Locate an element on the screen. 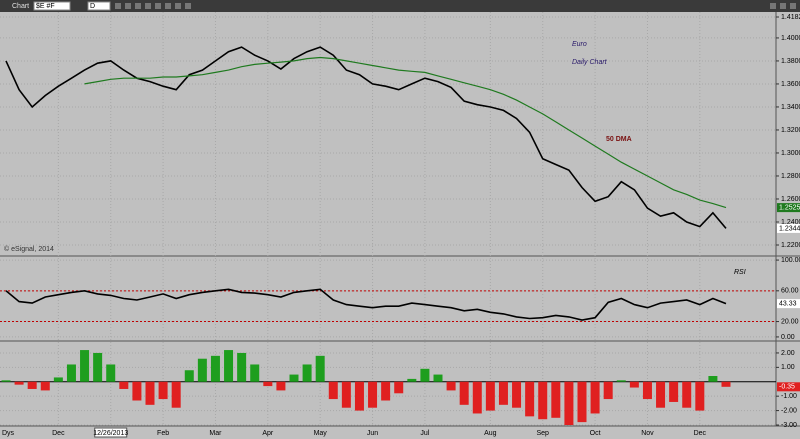 Image resolution: width=800 pixels, height=439 pixels. x-tick-label: Sep is located at coordinates (542, 433).